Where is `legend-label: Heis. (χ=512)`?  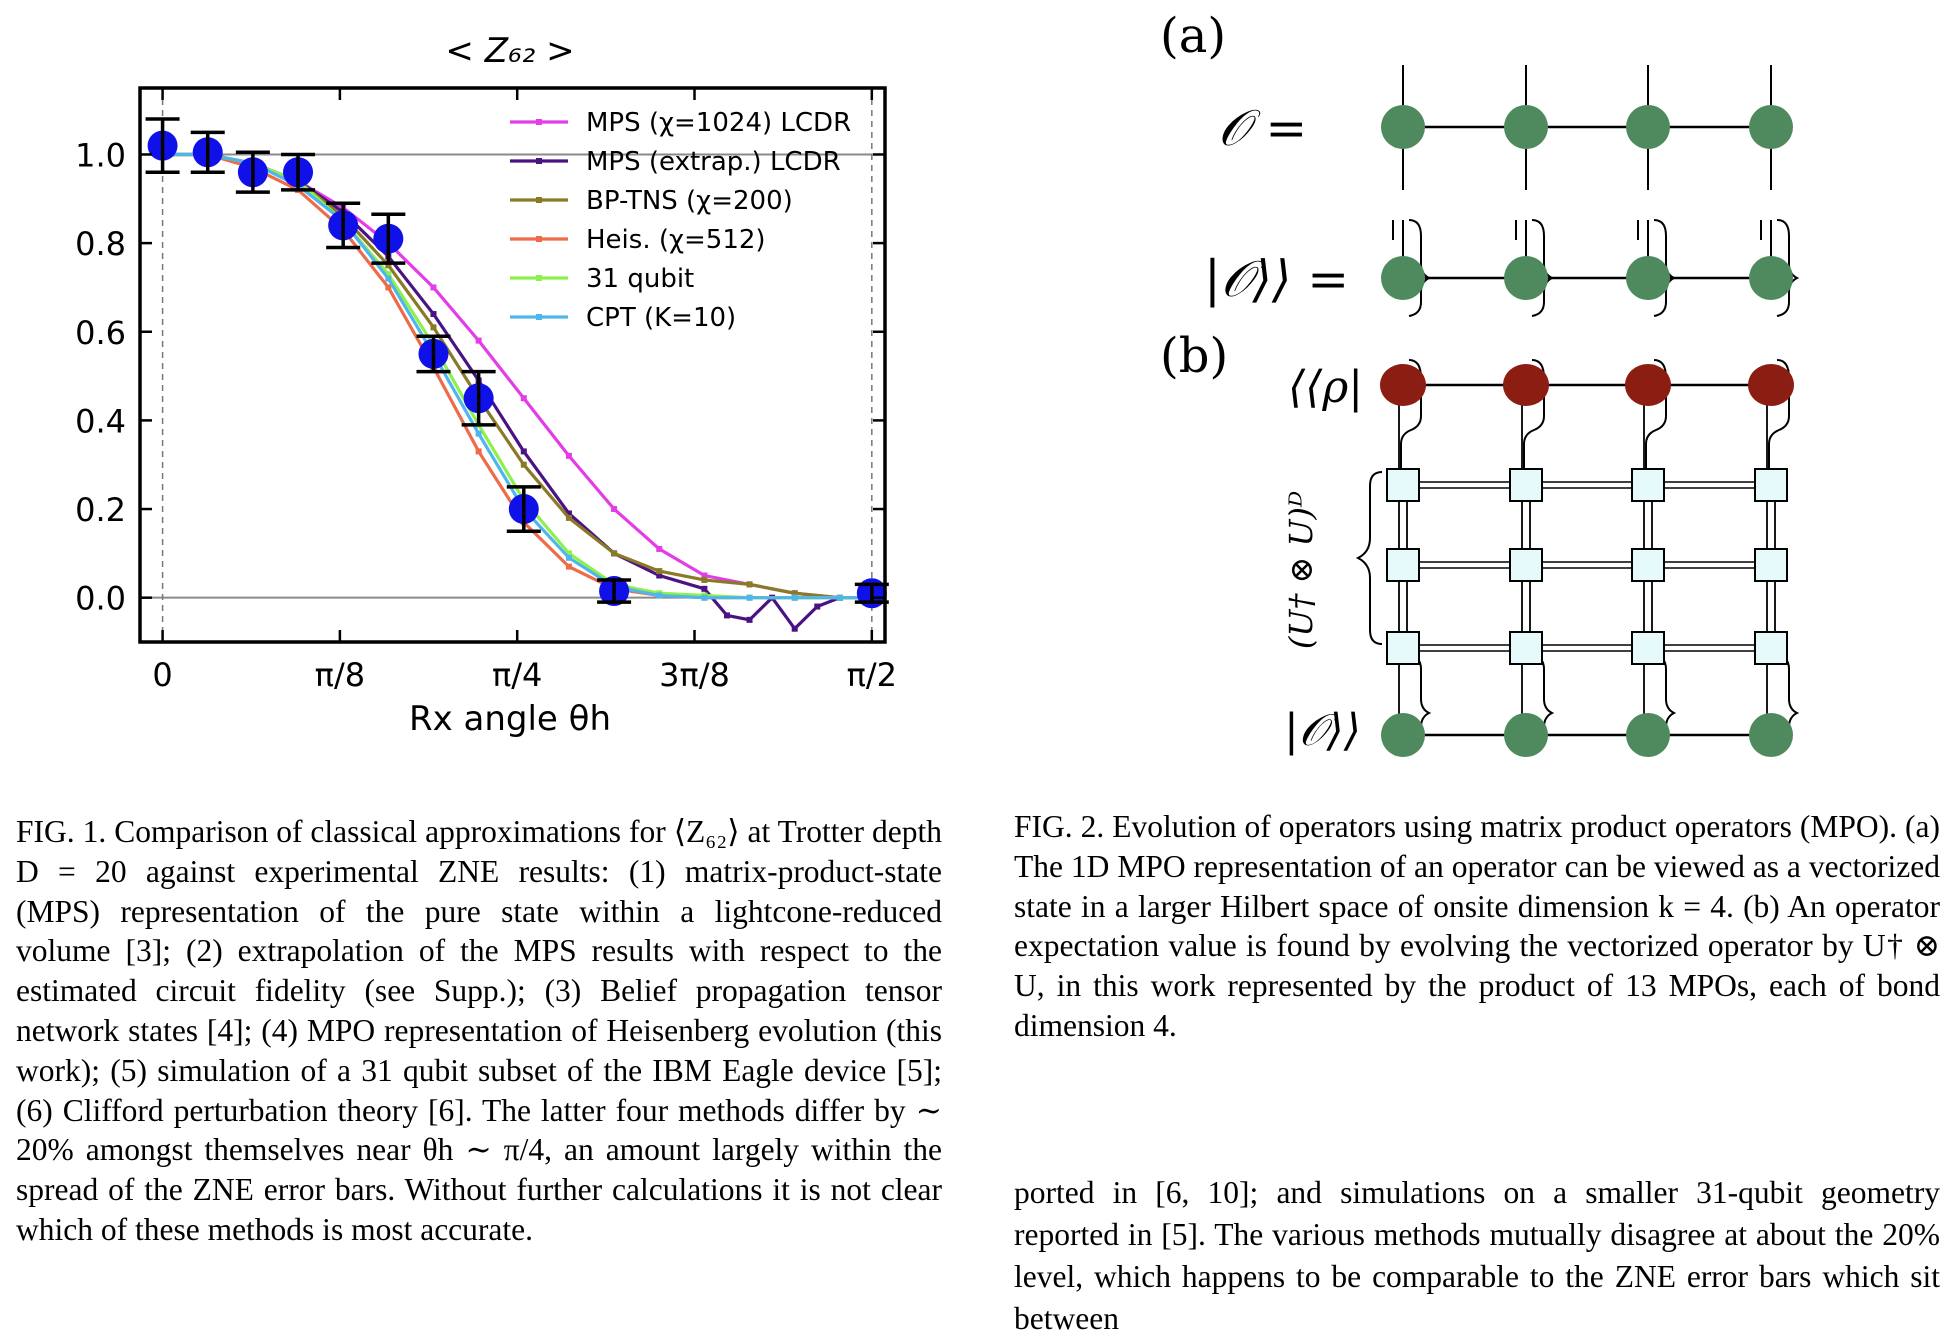
legend-label: Heis. (χ=512) is located at coordinates (676, 240).